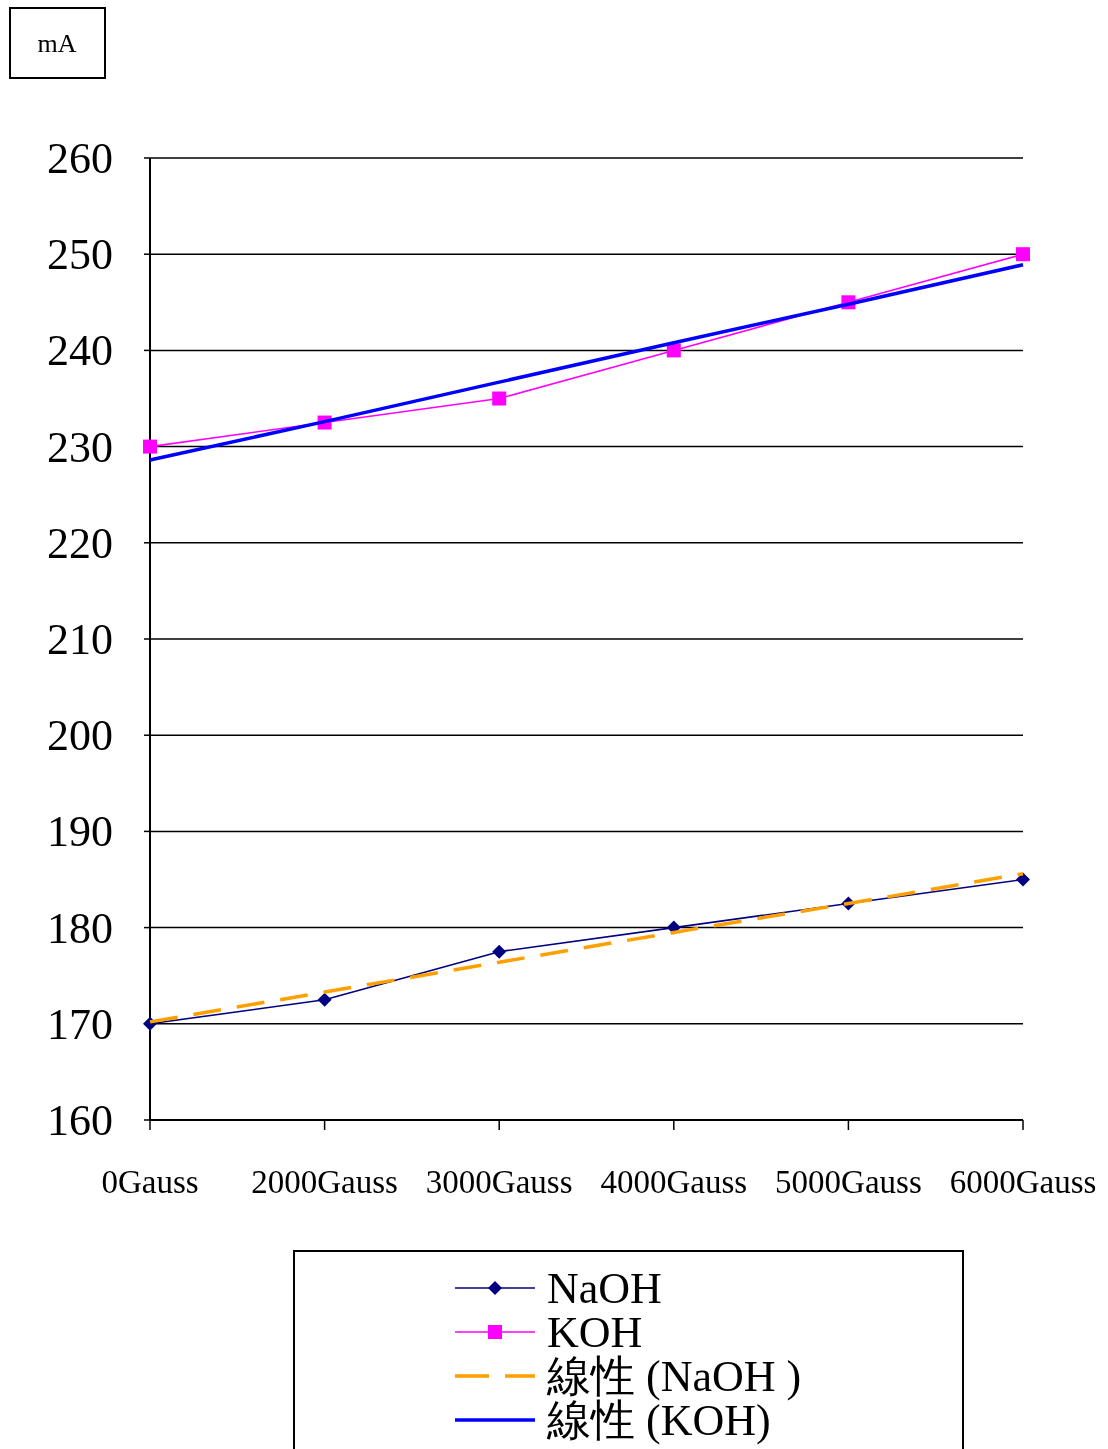 Image resolution: width=1108 pixels, height=1449 pixels. I want to click on y-axis-title: mA, so click(57, 43).